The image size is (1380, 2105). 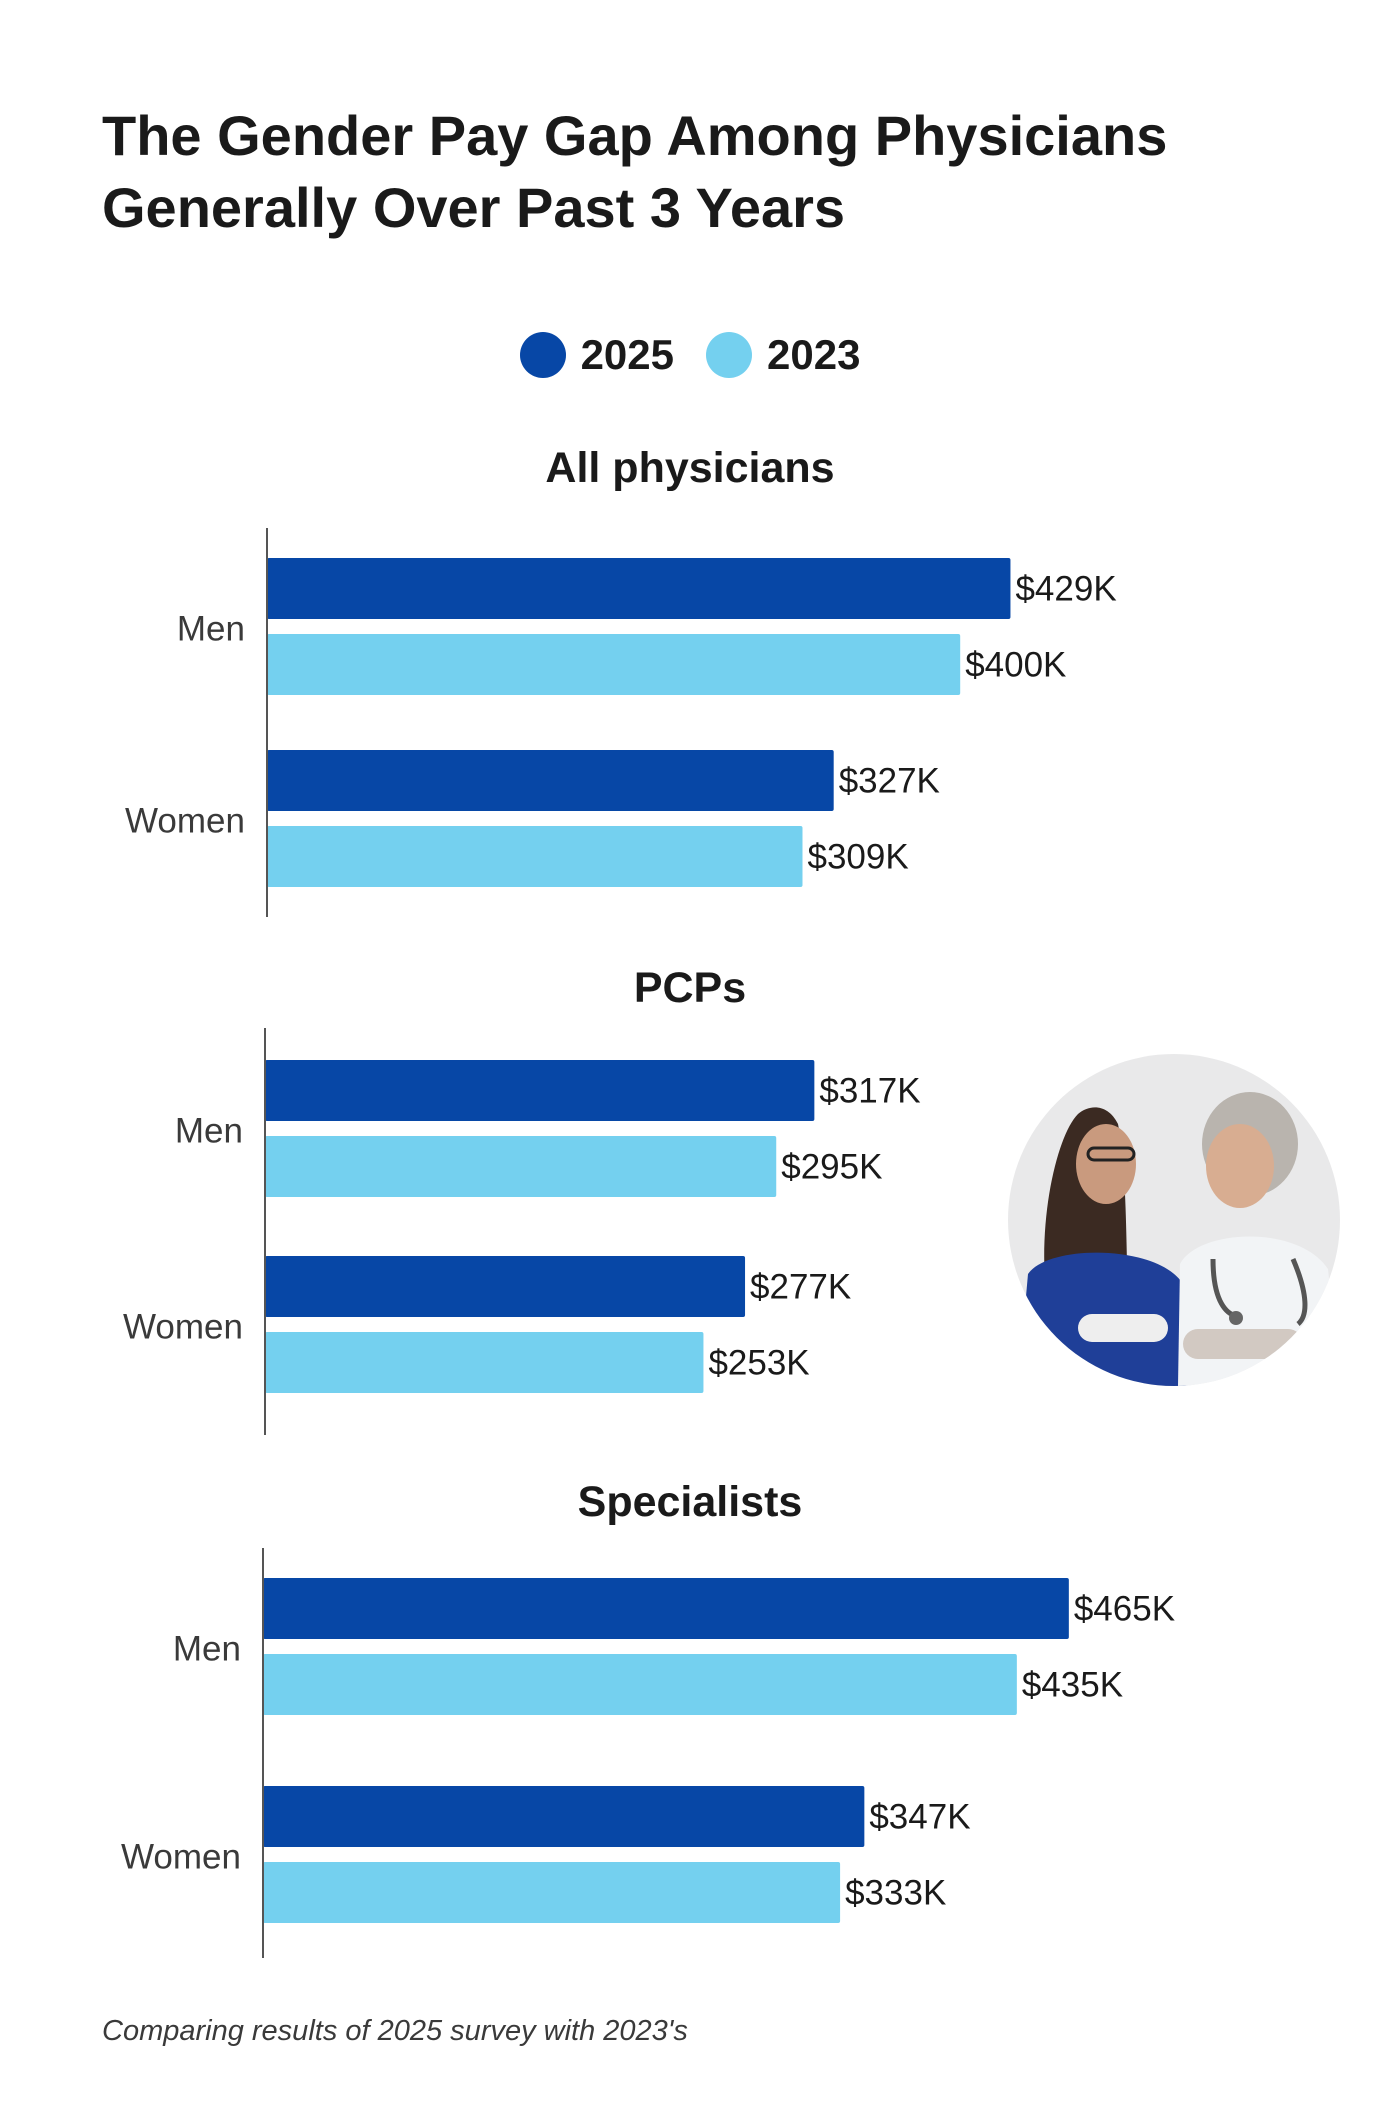 I want to click on legend-item-2025: 2025, so click(x=596, y=355).